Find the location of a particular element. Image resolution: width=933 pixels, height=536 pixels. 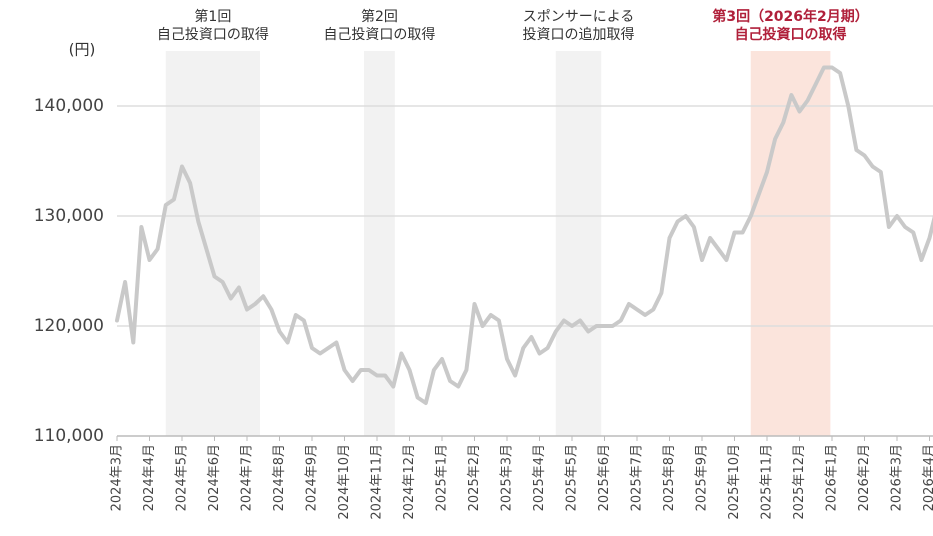

y-unit-label: (円) is located at coordinates (82, 50).